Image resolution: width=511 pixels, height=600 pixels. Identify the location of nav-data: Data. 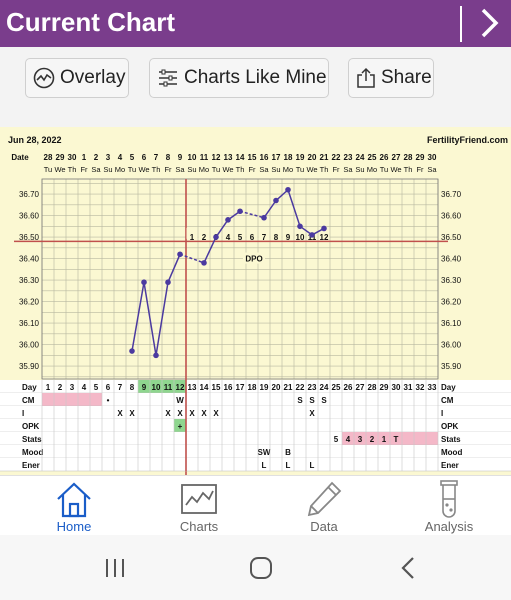
(324, 506).